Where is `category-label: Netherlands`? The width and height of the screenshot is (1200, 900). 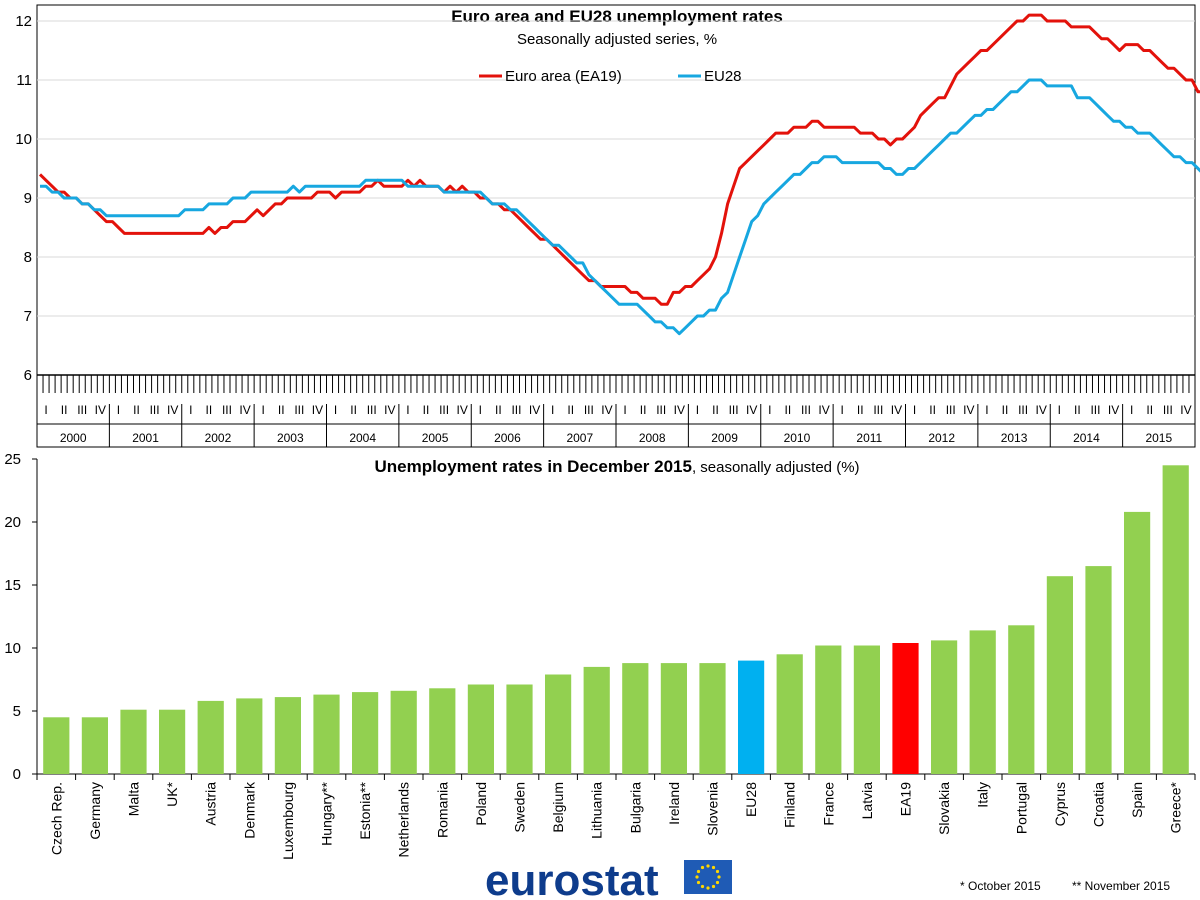 category-label: Netherlands is located at coordinates (404, 820).